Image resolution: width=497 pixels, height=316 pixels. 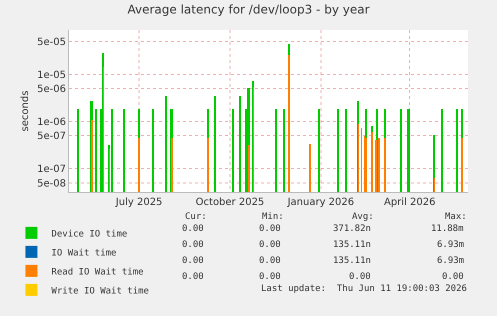 I want to click on text: Last update: Thu Jun 11 19:00:03 2026, so click(x=364, y=289).